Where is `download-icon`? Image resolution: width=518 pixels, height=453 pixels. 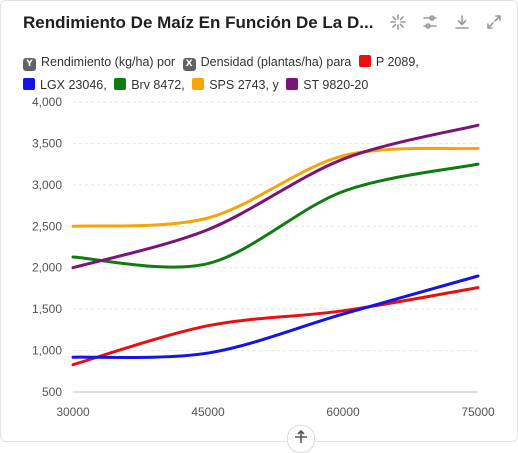 download-icon is located at coordinates (462, 22).